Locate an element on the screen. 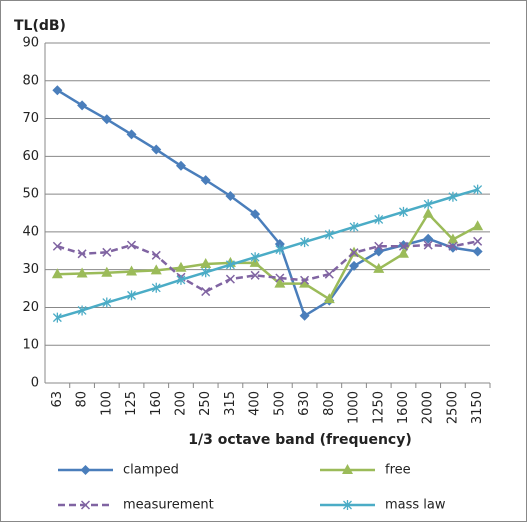 This screenshot has height=522, width=527. y-tick-label: 40 is located at coordinates (30, 231).